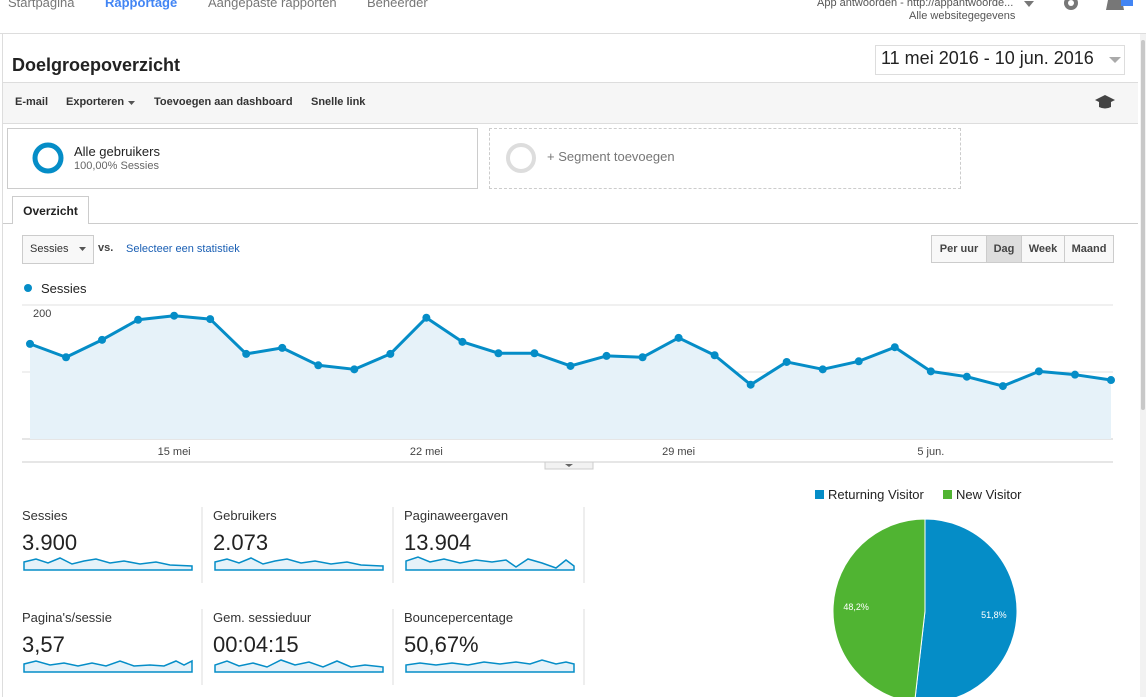  I want to click on nav-item: Beheerder, so click(397, 5).